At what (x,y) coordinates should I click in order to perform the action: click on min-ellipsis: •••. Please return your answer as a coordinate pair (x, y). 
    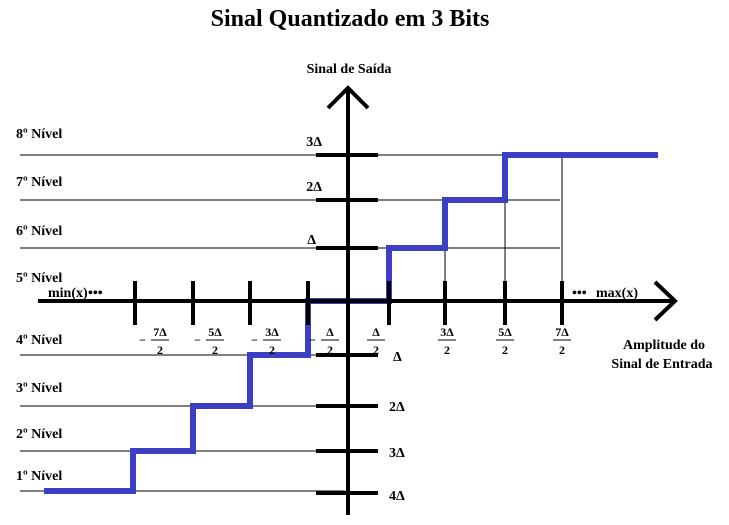
    Looking at the image, I should click on (95, 293).